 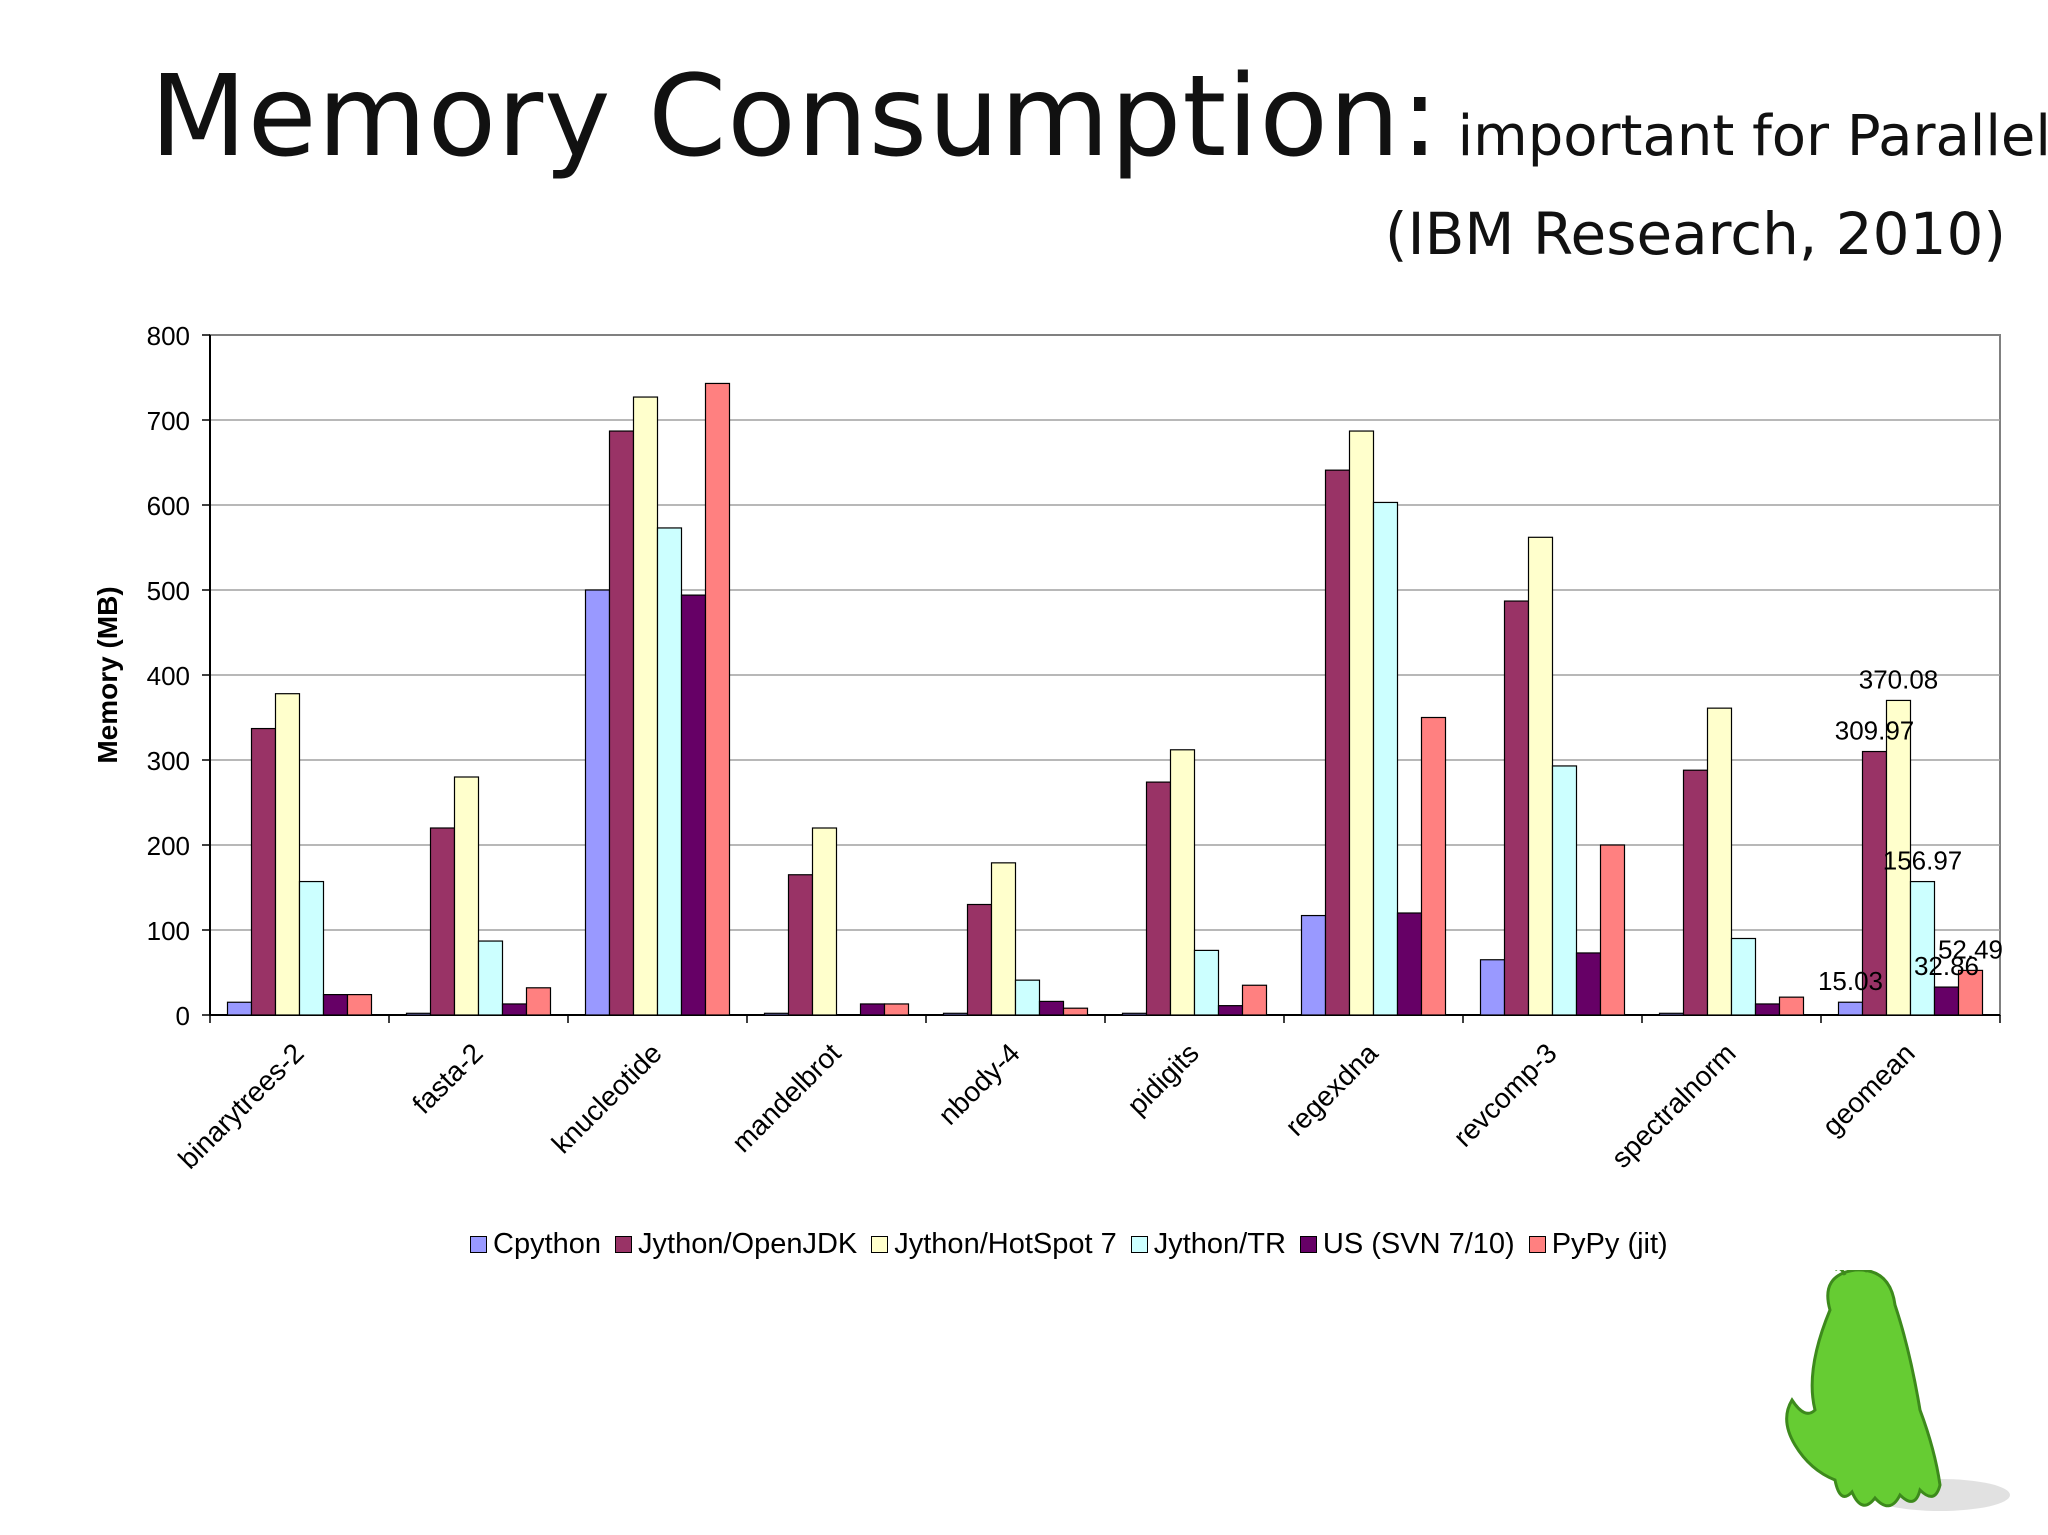 What do you see at coordinates (1075, 1011) in the screenshot?
I see `bar-nbody-4-pypy-jit-` at bounding box center [1075, 1011].